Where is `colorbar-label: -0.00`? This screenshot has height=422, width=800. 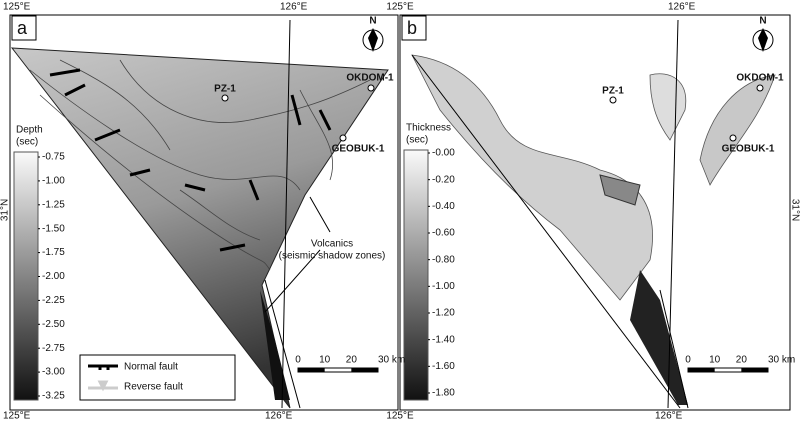 colorbar-label: -0.00 is located at coordinates (443, 153).